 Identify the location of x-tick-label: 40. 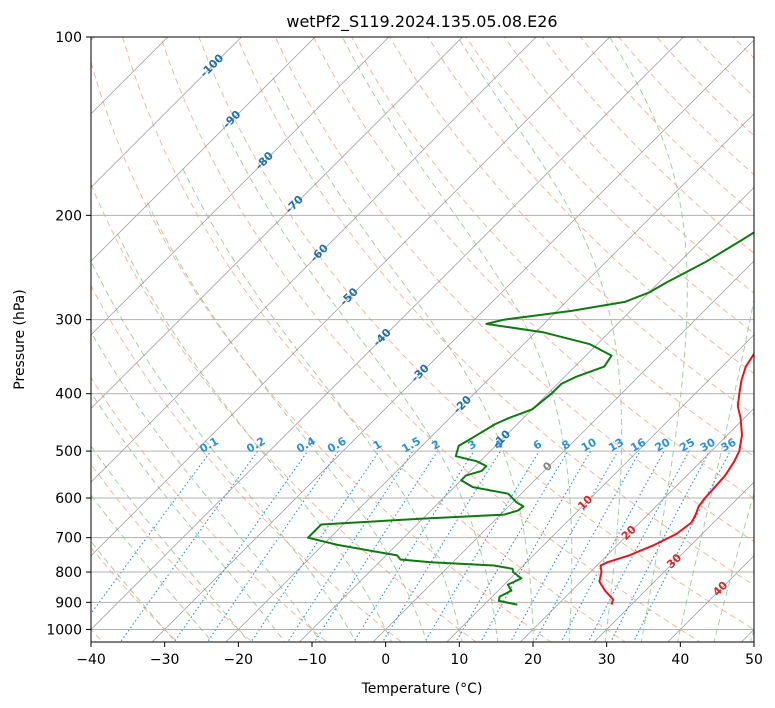
(680, 660).